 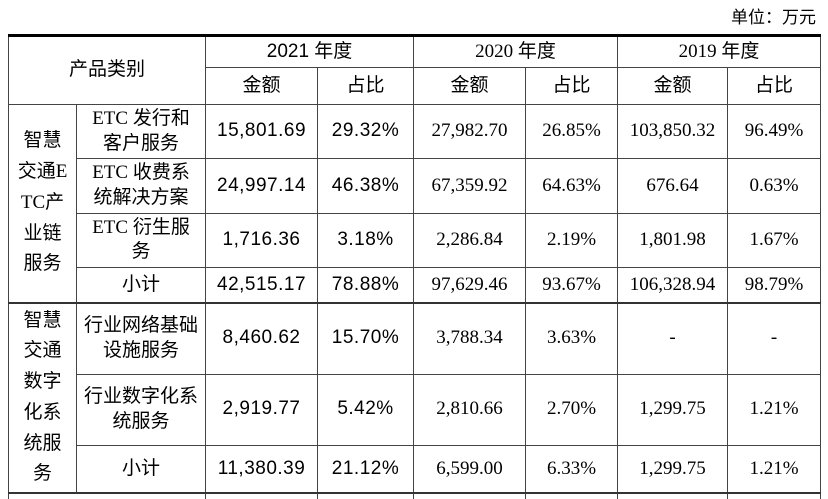 I want to click on total-label: 合计, so click(x=107, y=495).